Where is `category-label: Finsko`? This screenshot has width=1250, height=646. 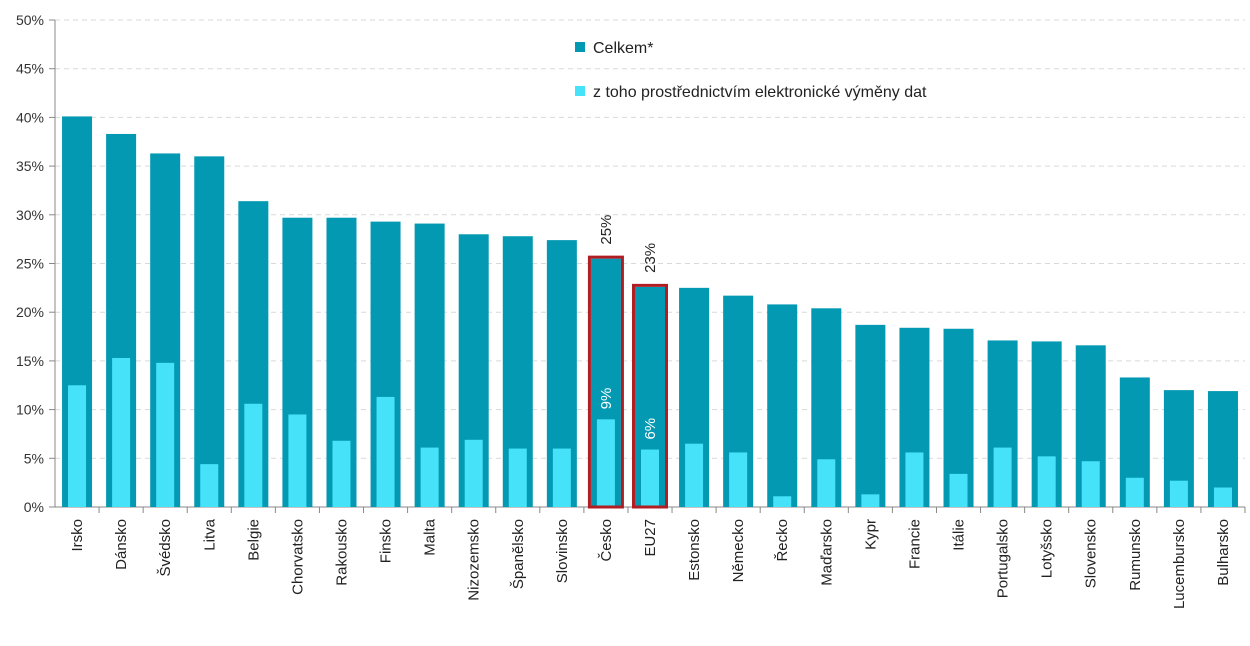
category-label: Finsko is located at coordinates (386, 541).